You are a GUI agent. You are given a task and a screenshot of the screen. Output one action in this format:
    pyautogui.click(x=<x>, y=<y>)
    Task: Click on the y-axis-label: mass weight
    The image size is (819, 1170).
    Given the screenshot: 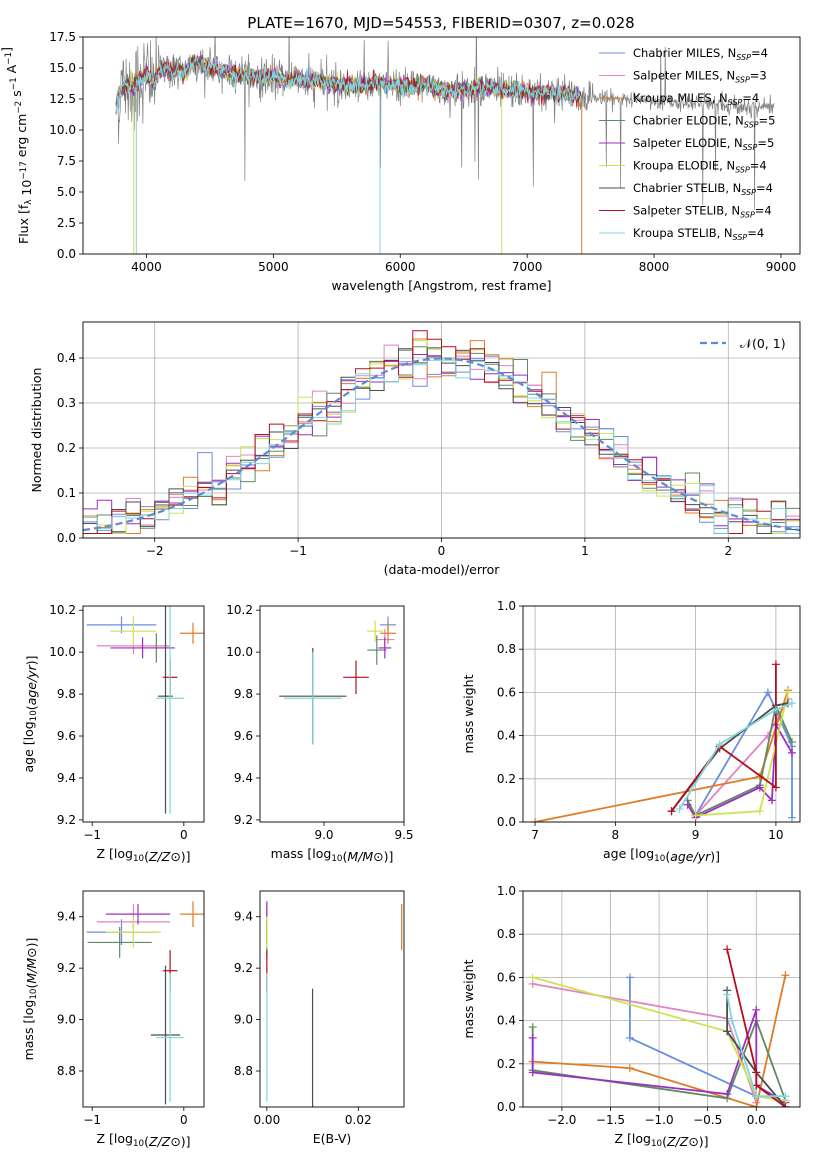 What is the action you would take?
    pyautogui.click(x=468, y=713)
    